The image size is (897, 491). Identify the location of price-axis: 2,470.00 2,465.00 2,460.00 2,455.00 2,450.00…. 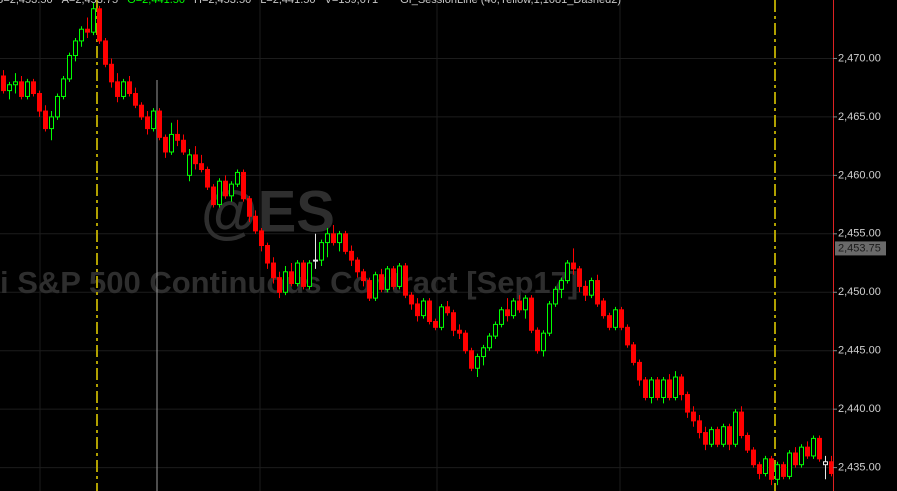
(859, 263).